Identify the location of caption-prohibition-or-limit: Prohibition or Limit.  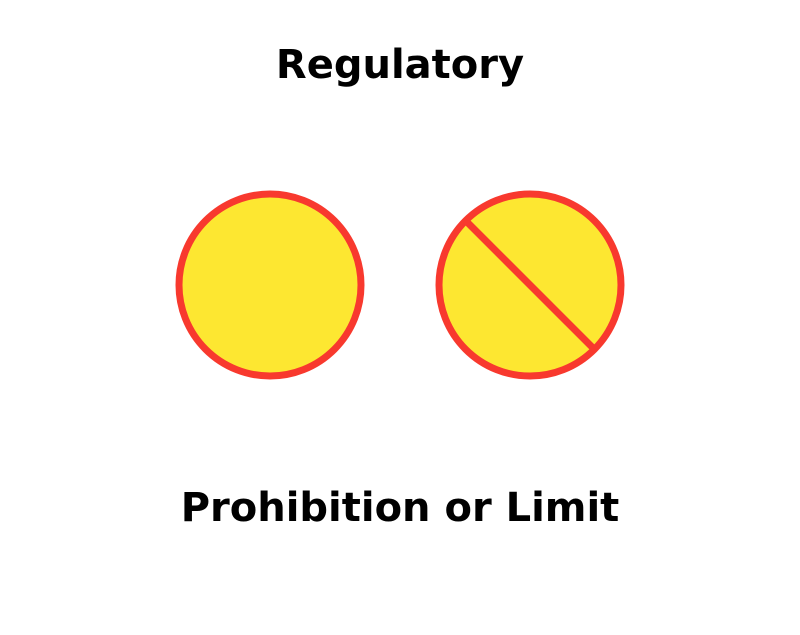
(400, 508).